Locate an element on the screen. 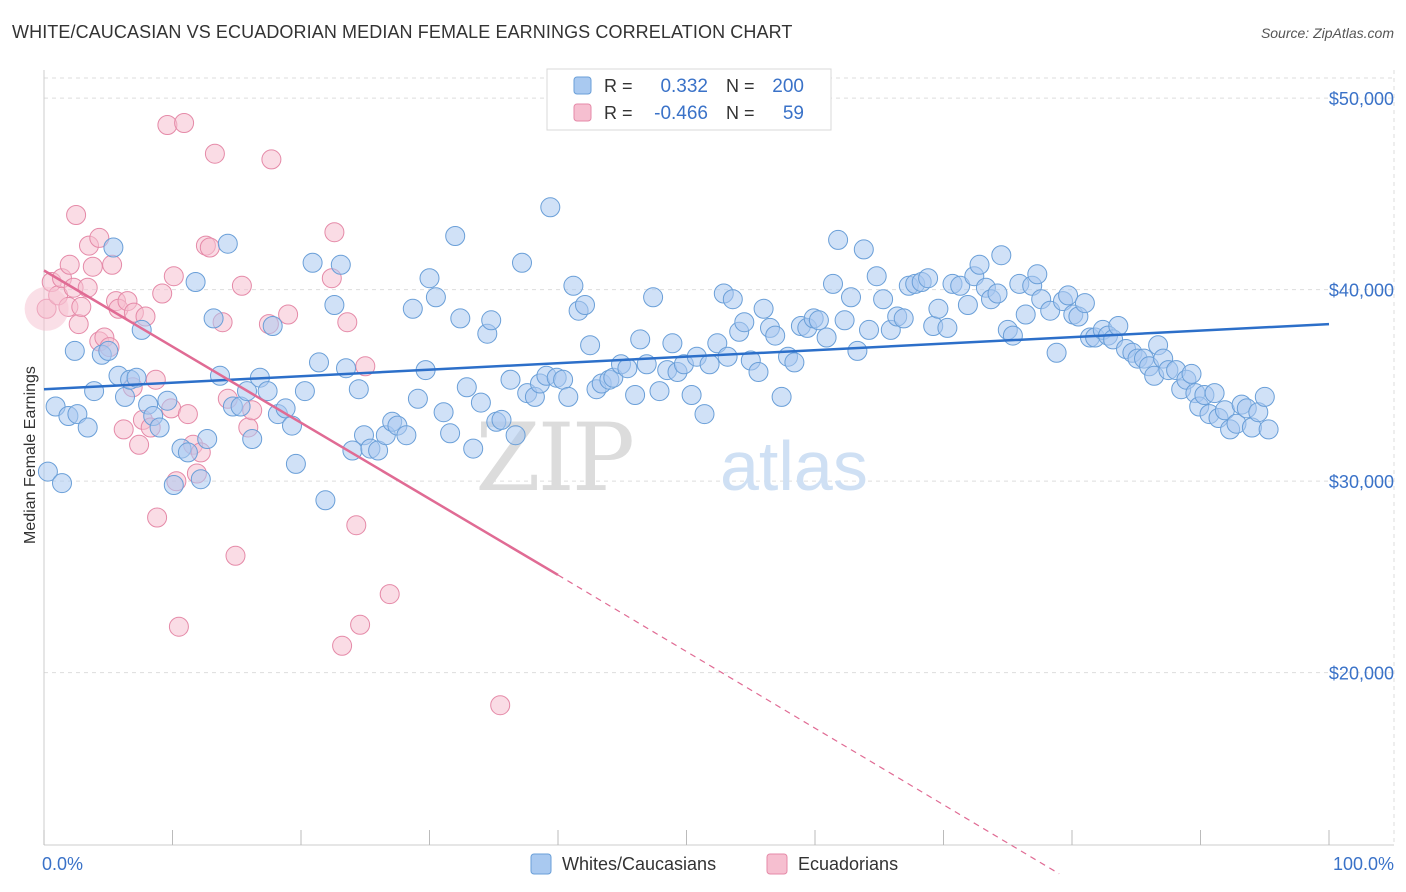 The image size is (1406, 892). y-tick-label: $40,000 is located at coordinates (1361, 291).